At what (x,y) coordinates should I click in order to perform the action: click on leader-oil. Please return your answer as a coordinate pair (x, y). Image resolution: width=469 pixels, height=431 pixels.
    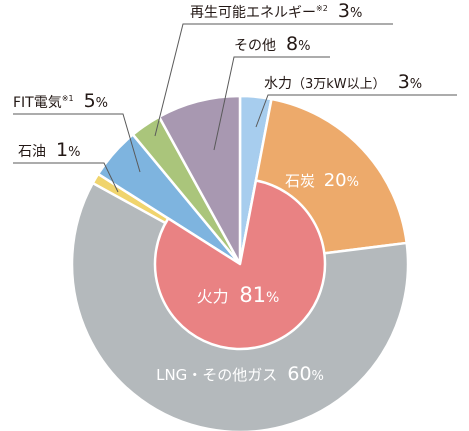
    Looking at the image, I should click on (66, 177).